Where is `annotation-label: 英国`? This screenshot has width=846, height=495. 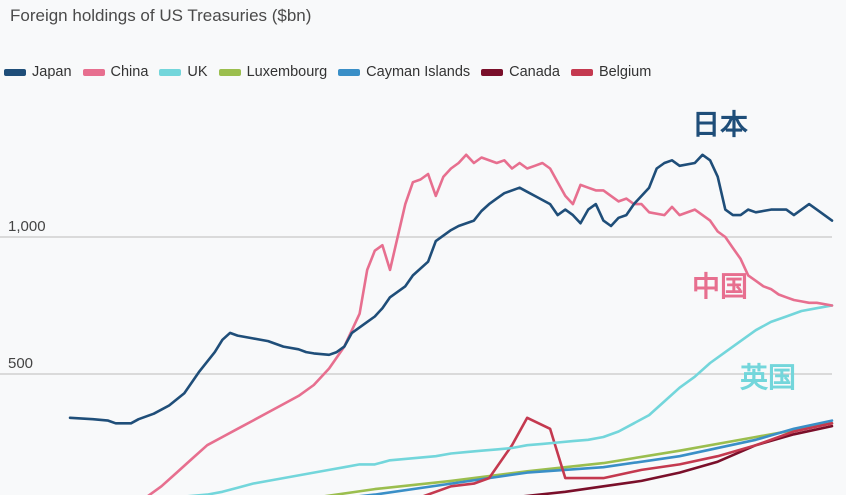
annotation-label: 英国 is located at coordinates (768, 377).